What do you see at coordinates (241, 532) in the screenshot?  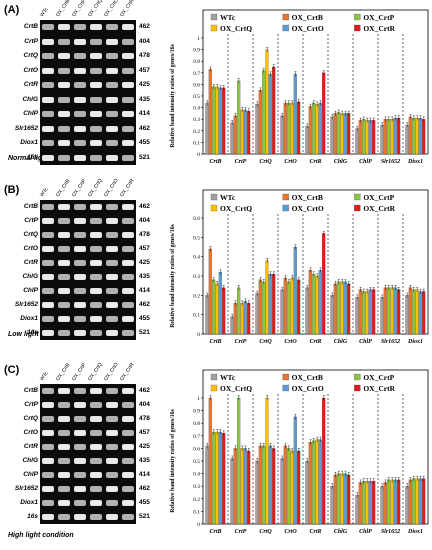 I see `x-tick-label: CrtP` at bounding box center [241, 532].